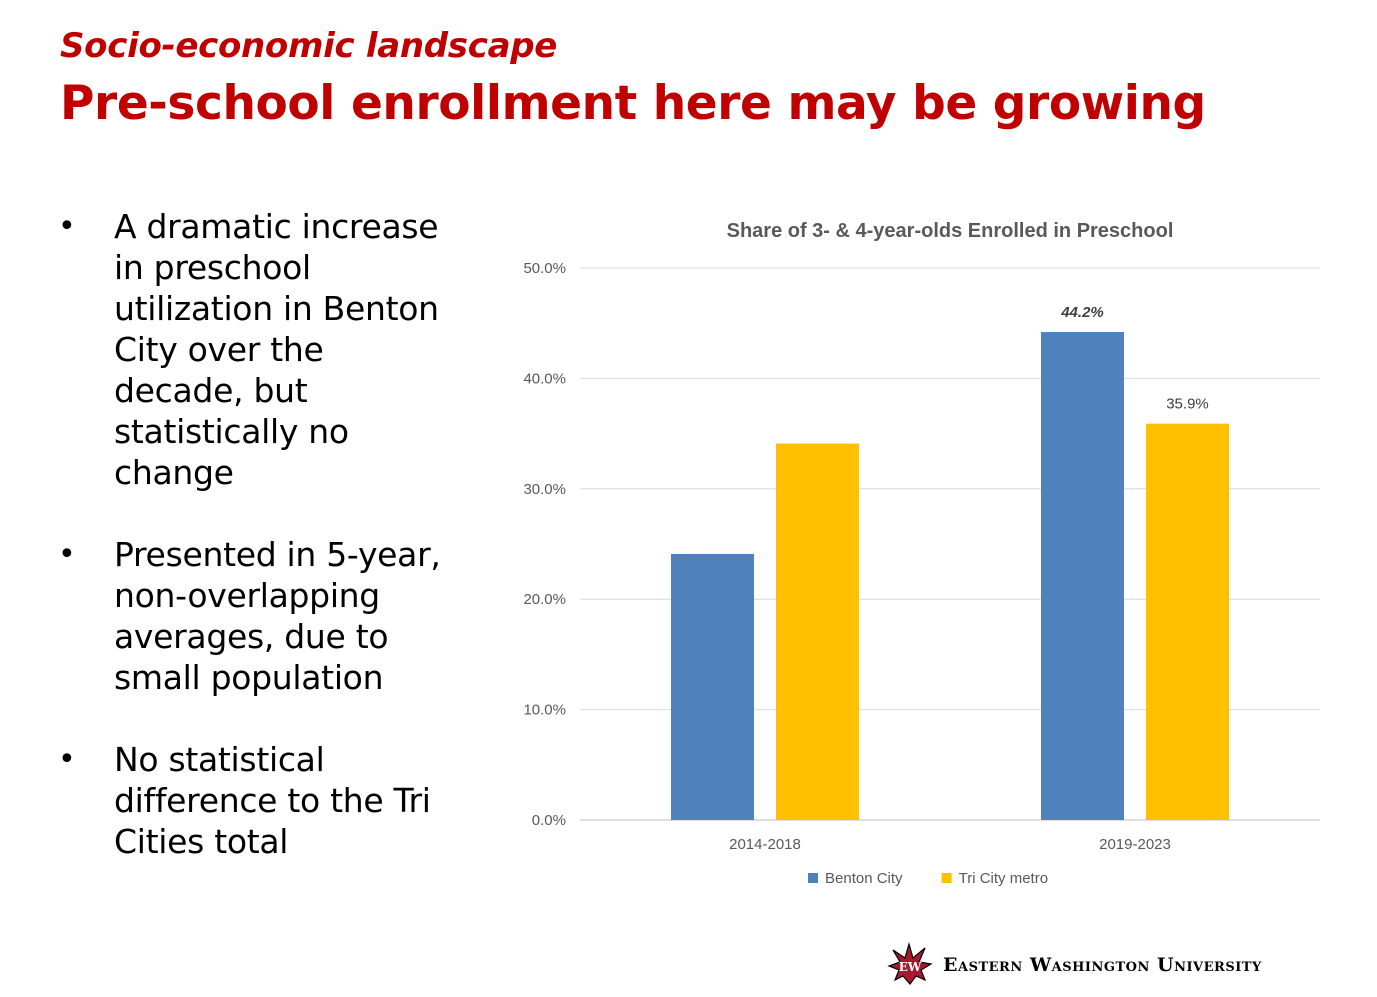  Describe the element at coordinates (910, 967) in the screenshot. I see `svg-text: EW` at that location.